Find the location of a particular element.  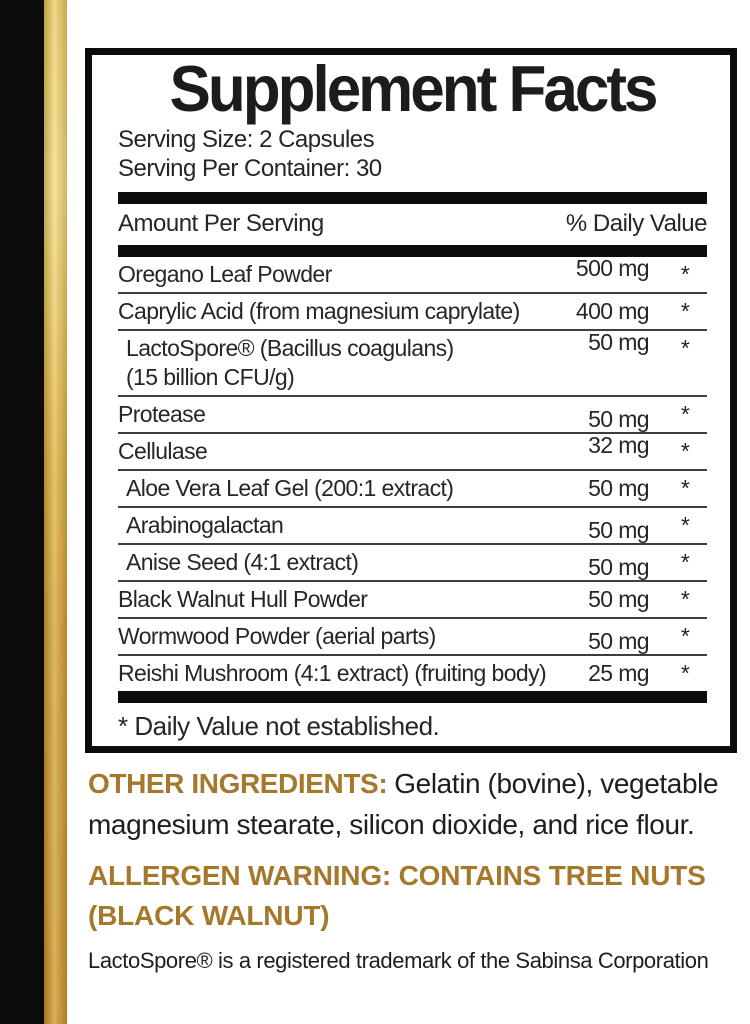

ingredient-name: Cellulase is located at coordinates (163, 451).